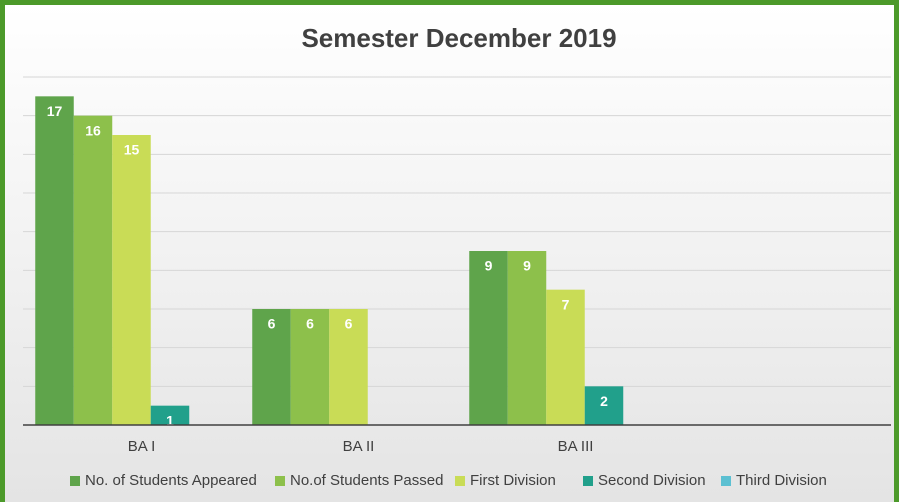  What do you see at coordinates (142, 446) in the screenshot?
I see `x-tick-label: BA I` at bounding box center [142, 446].